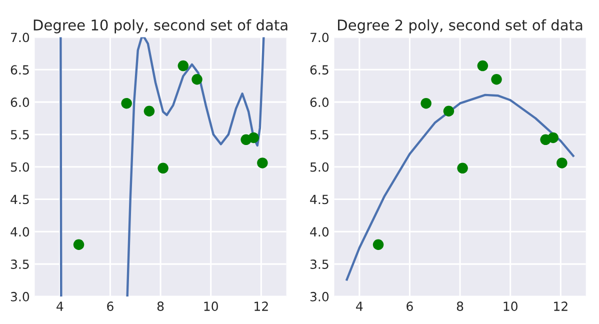 The width and height of the screenshot is (599, 324). What do you see at coordinates (460, 26) in the screenshot?
I see `chart-title: Degree 2 poly, second set of data` at bounding box center [460, 26].